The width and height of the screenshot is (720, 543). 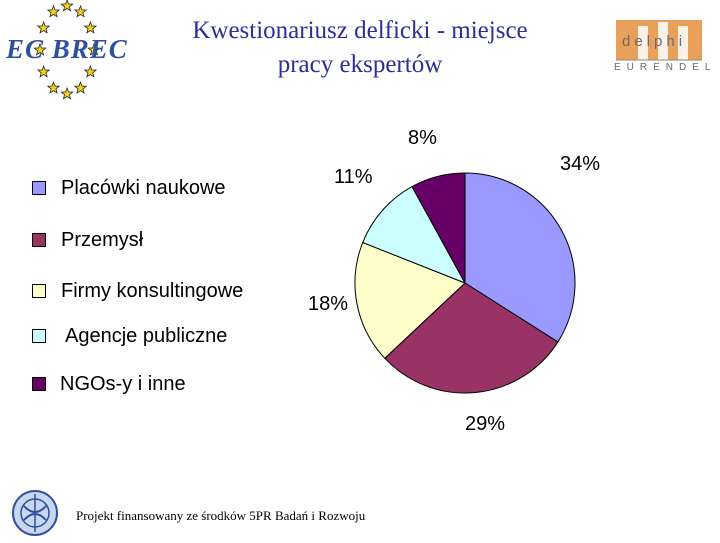 What do you see at coordinates (143, 187) in the screenshot?
I see `legend-label: Placówki naukowe` at bounding box center [143, 187].